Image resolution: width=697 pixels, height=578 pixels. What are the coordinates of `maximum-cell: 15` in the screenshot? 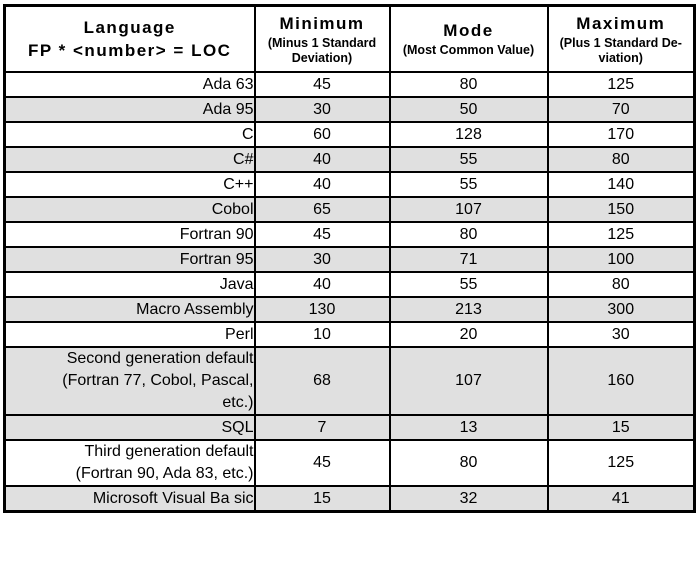 It's located at (621, 427).